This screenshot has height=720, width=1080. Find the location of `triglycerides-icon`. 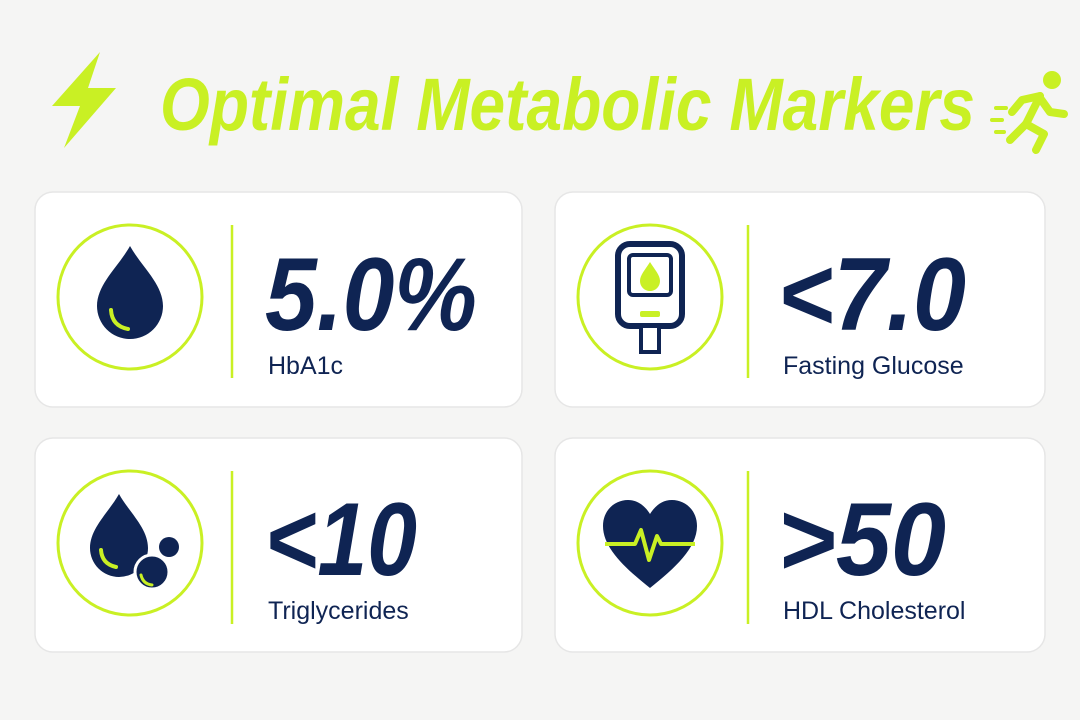

triglycerides-icon is located at coordinates (134, 542).